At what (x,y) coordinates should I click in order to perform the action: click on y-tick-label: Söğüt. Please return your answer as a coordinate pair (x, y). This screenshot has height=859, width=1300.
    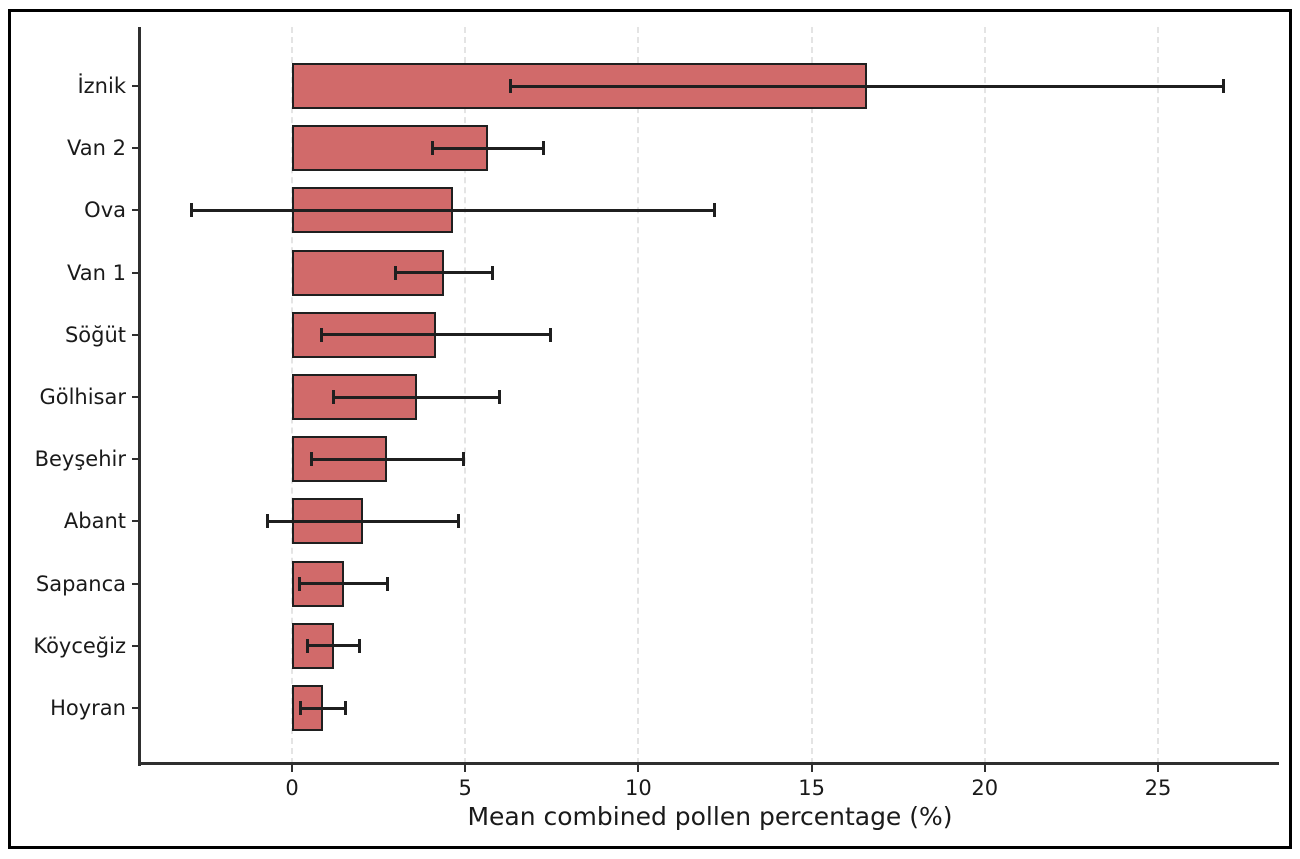
    Looking at the image, I should click on (95, 334).